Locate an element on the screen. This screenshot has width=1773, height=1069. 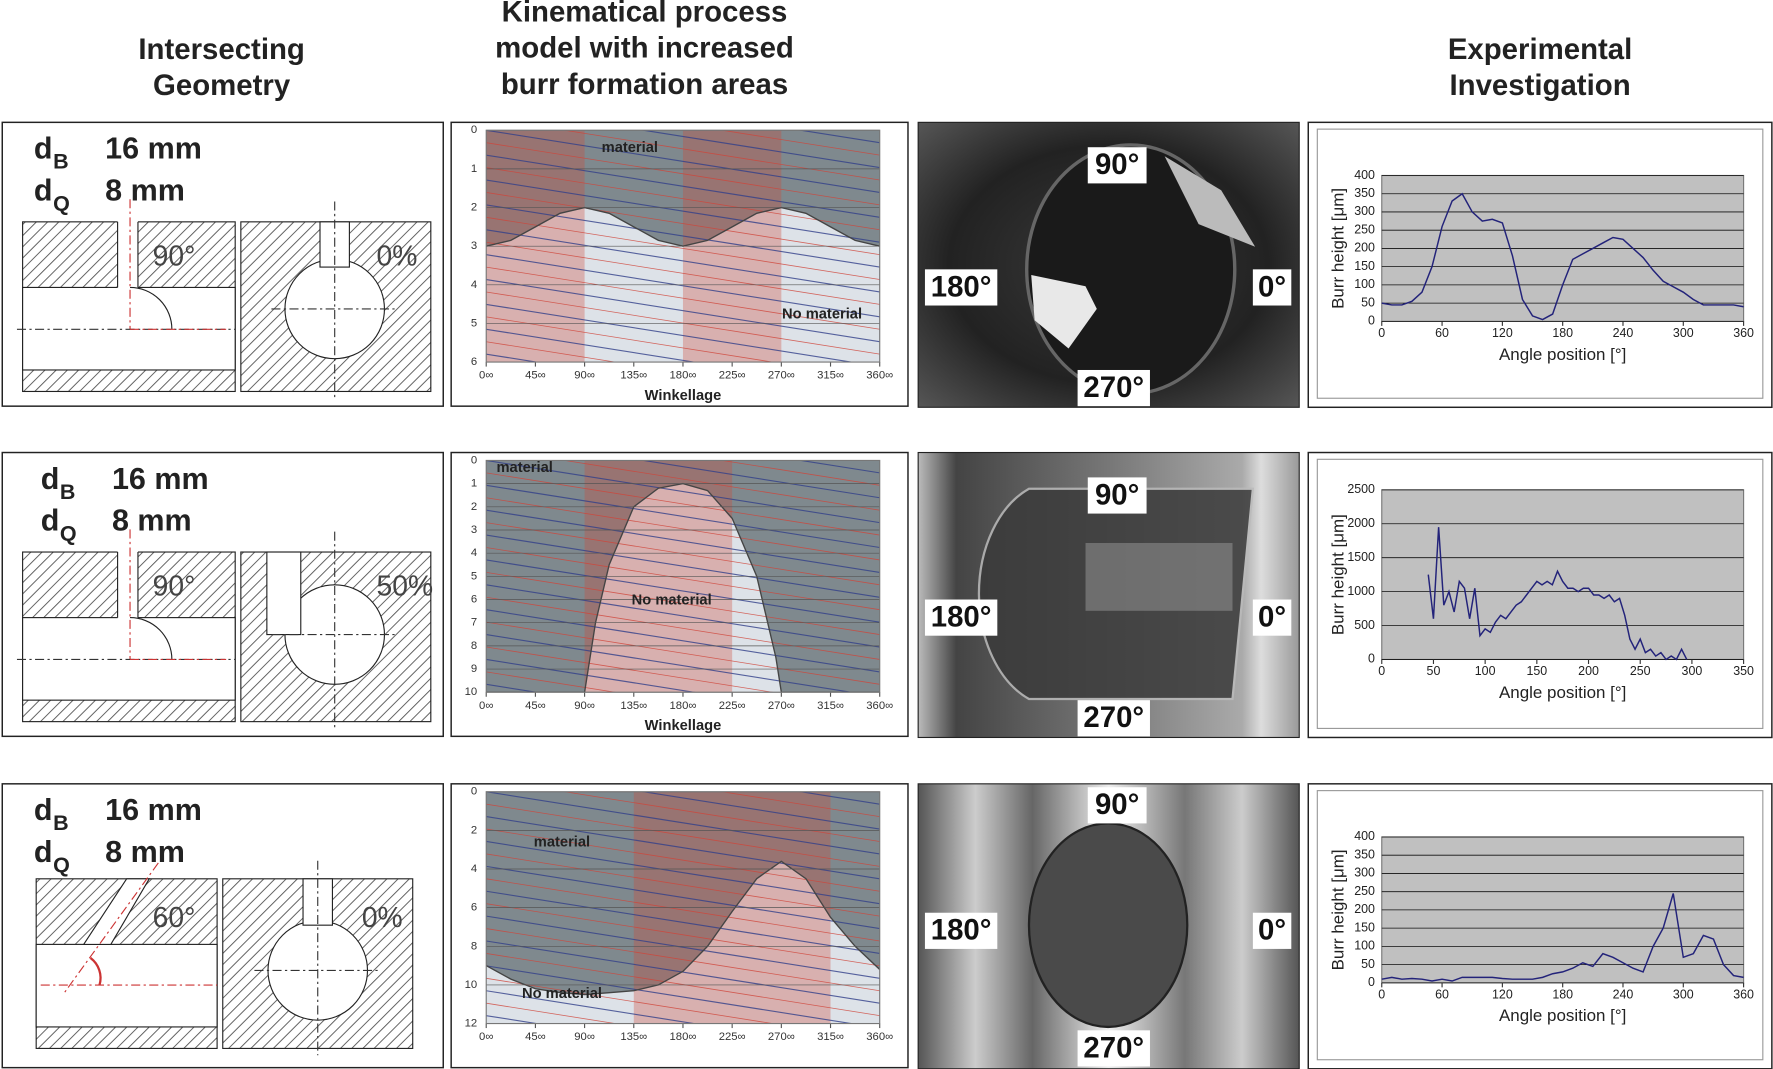
x-tick-label: 60 is located at coordinates (1442, 333).